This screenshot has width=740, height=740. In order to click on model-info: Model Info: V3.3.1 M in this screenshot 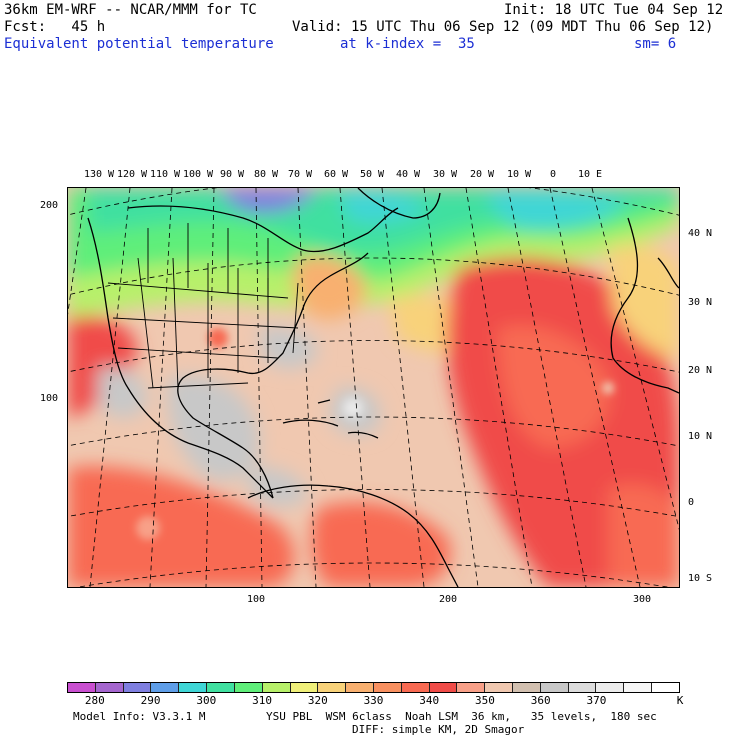, I will do `click(139, 716)`.